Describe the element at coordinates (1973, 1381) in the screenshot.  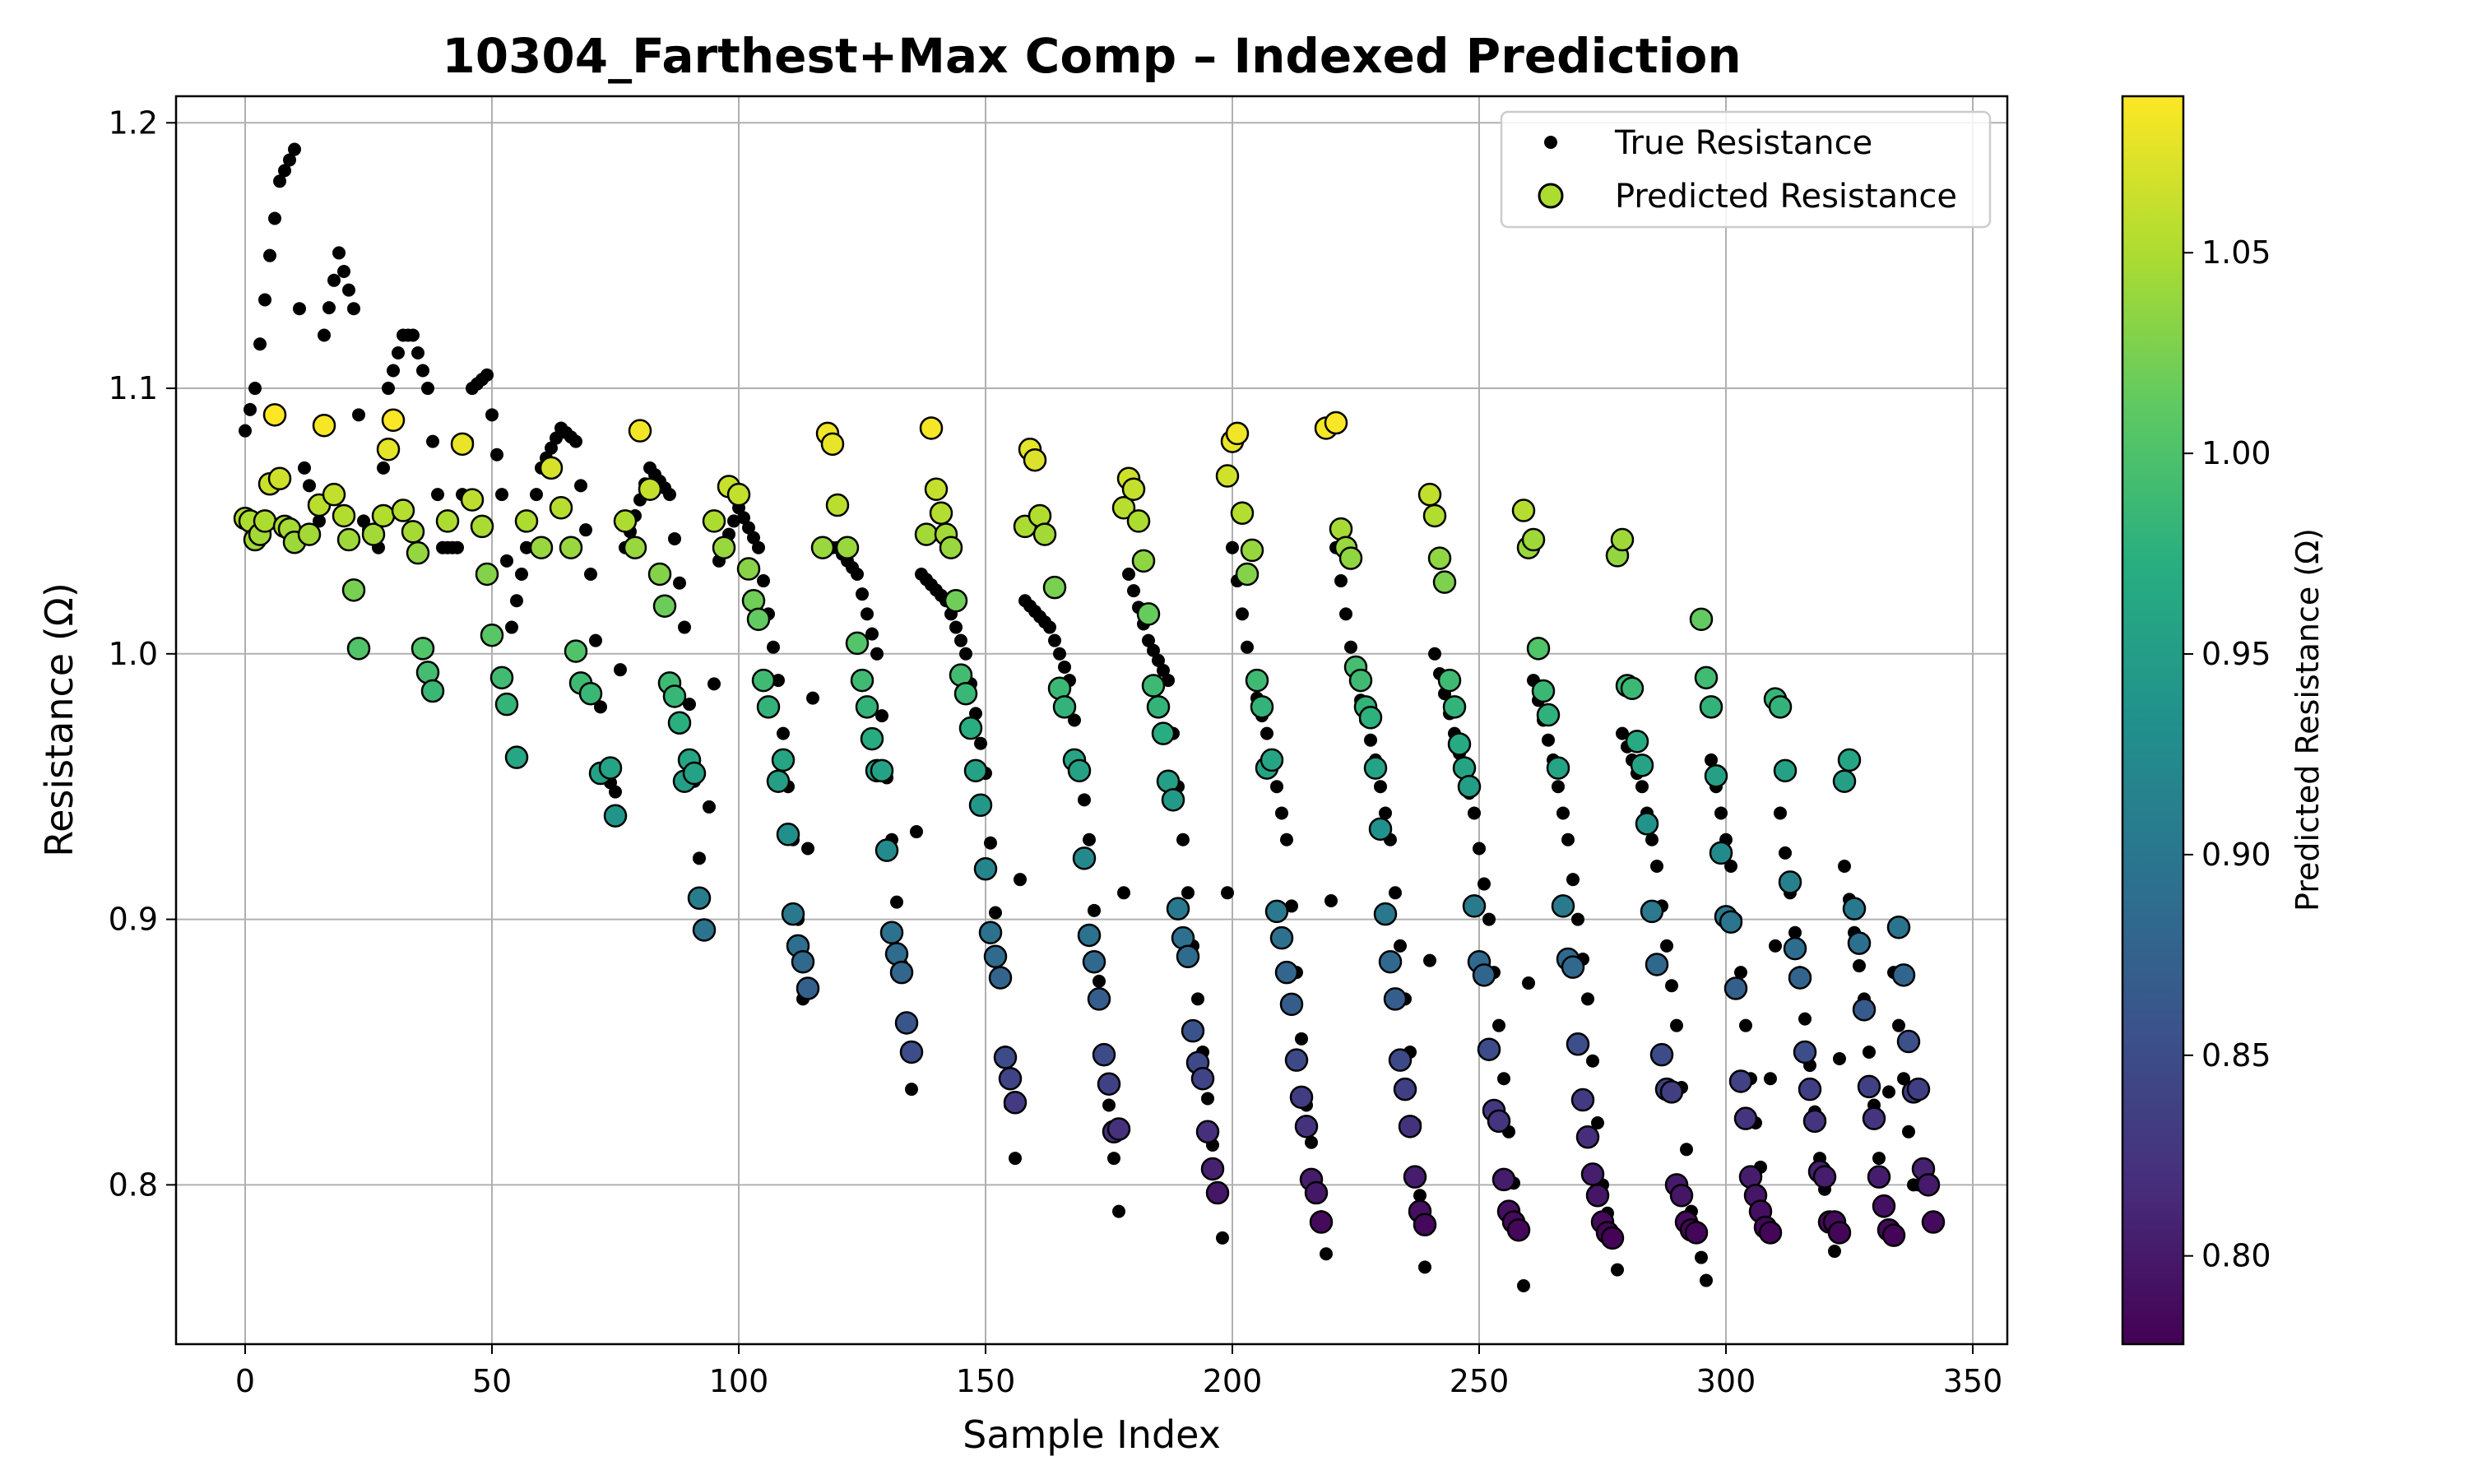
I see `x-tick-label: 350` at that location.